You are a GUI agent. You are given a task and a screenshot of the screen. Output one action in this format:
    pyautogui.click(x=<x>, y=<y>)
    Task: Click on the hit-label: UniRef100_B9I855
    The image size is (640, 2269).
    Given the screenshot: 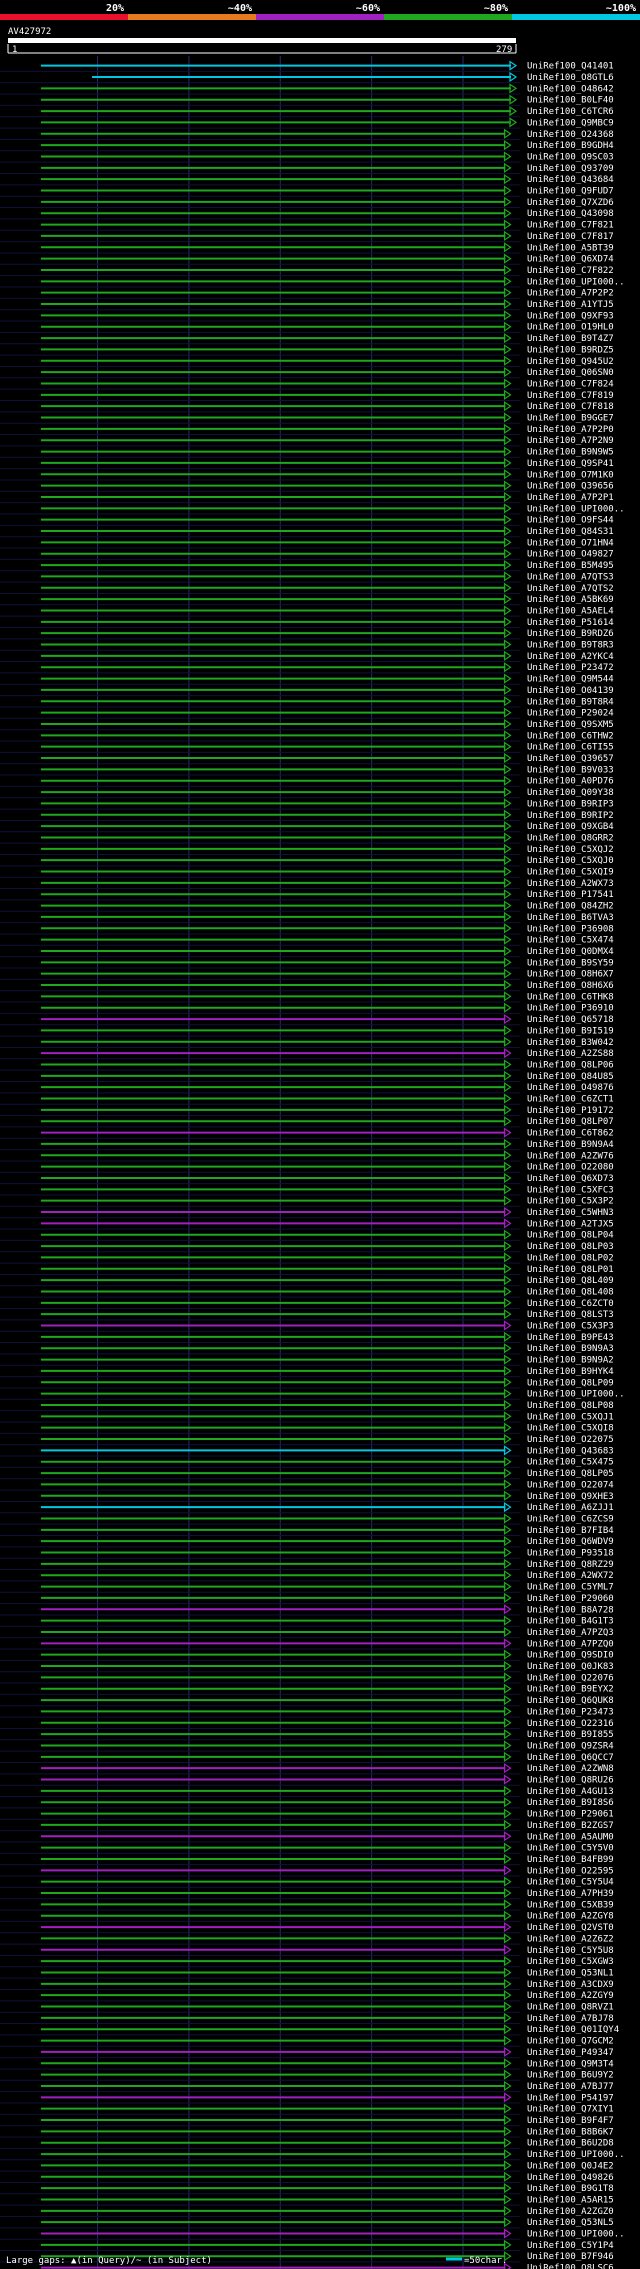 What is the action you would take?
    pyautogui.click(x=570, y=1735)
    